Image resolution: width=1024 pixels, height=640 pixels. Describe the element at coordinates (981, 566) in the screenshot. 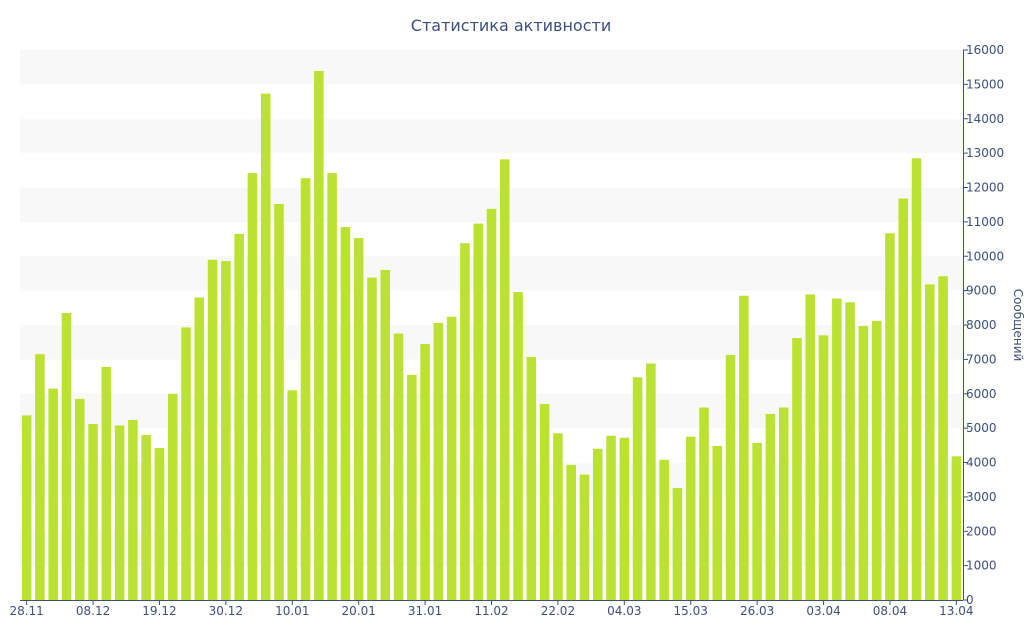

I see `y-tick-label: 1000` at that location.